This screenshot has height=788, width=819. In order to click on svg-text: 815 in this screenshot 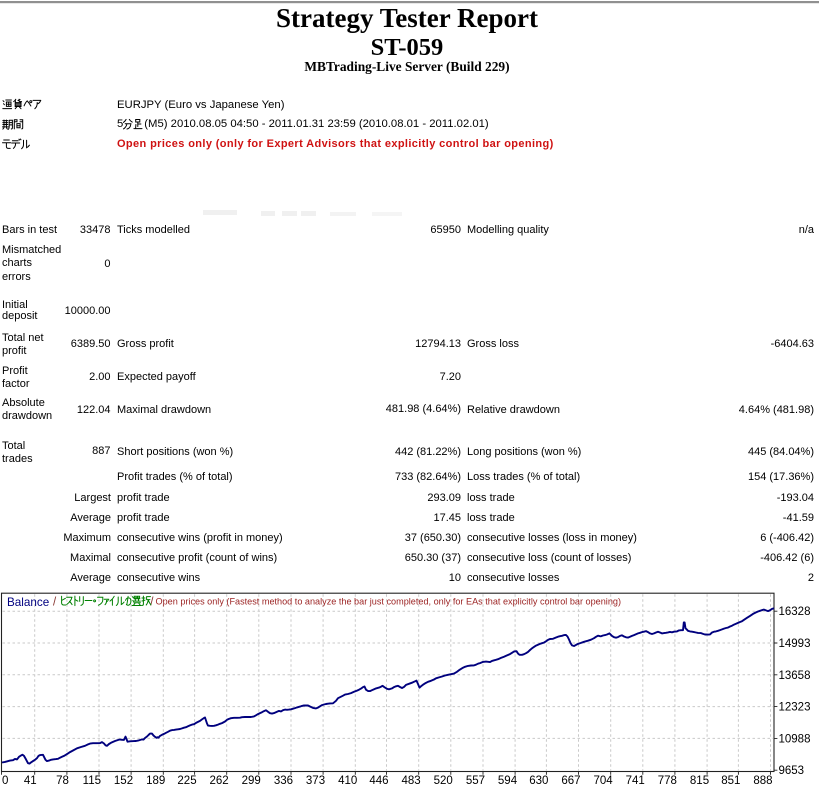, I will do `click(699, 781)`.